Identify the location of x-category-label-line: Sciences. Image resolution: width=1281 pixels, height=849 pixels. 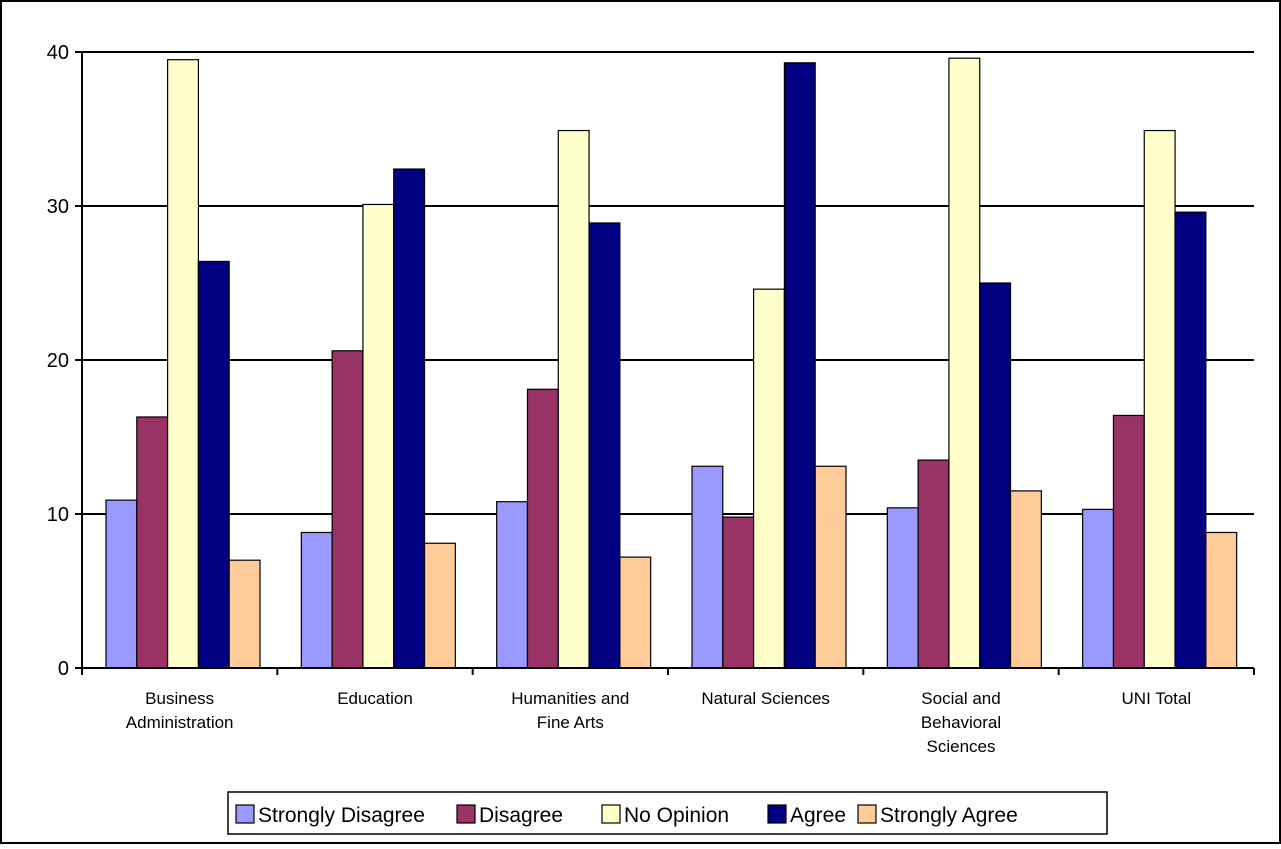
(961, 746).